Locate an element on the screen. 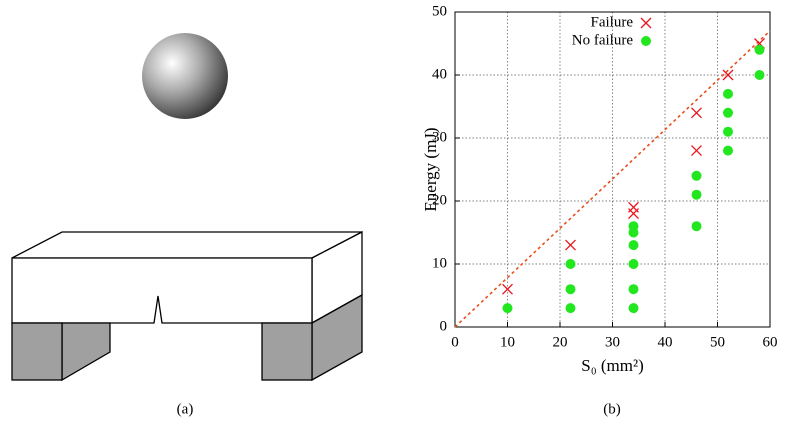 This screenshot has height=424, width=805. y-tick-label: 10 is located at coordinates (439, 263).